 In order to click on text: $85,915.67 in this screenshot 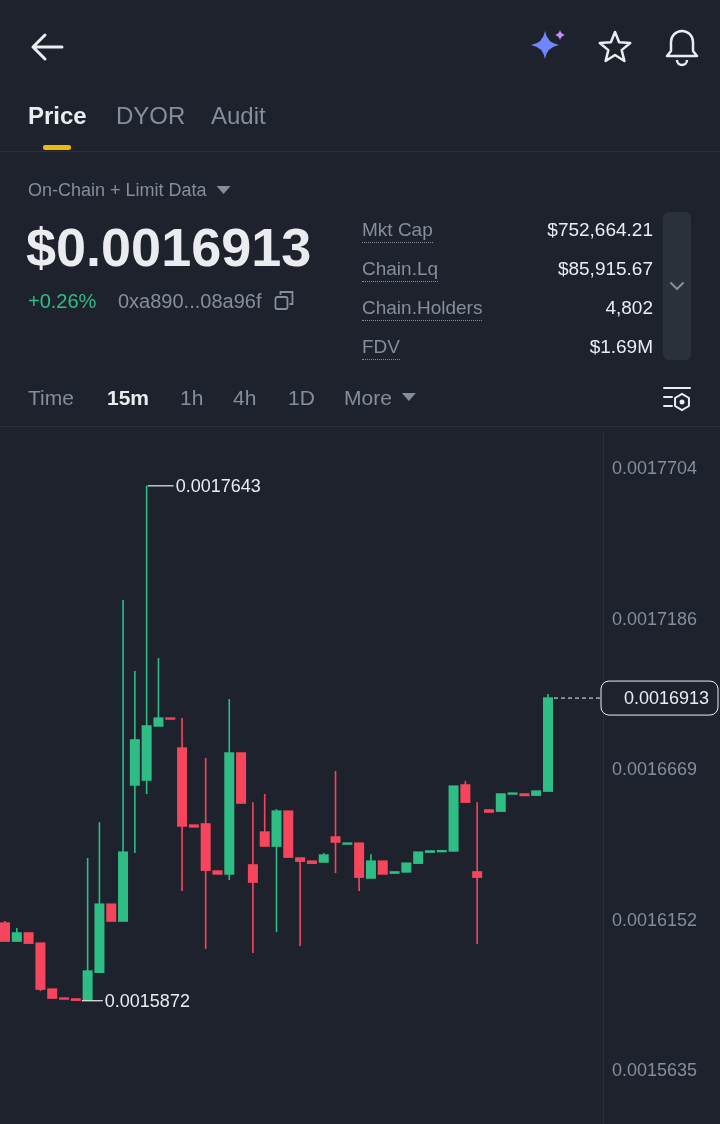, I will do `click(605, 268)`.